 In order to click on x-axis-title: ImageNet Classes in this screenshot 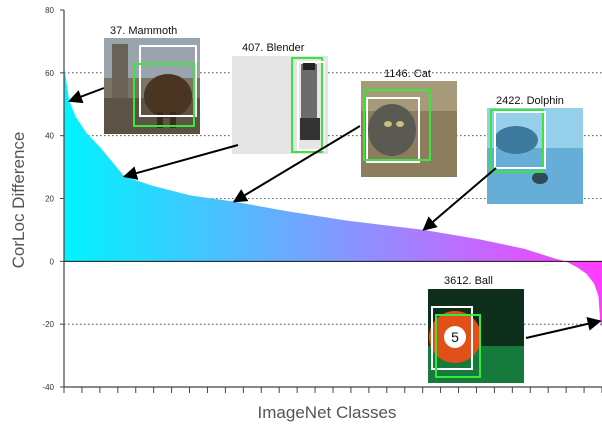, I will do `click(327, 412)`.